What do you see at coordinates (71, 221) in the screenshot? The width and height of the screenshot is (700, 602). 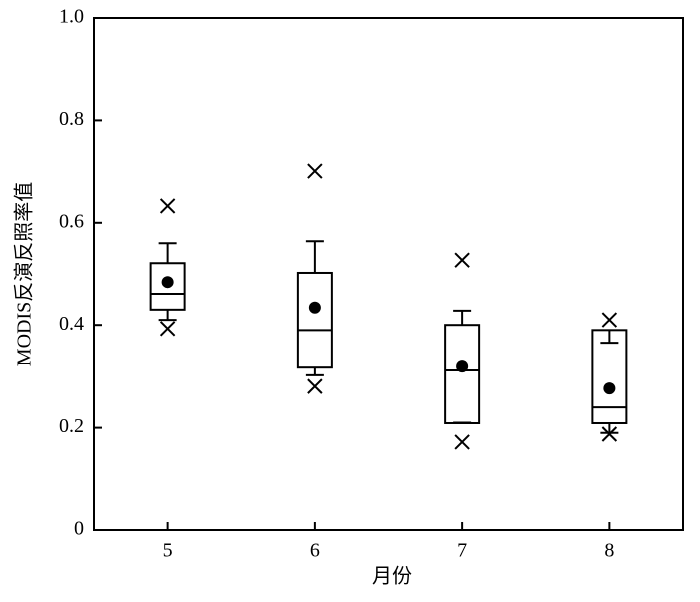 I see `y-tick-label: 0.6` at bounding box center [71, 221].